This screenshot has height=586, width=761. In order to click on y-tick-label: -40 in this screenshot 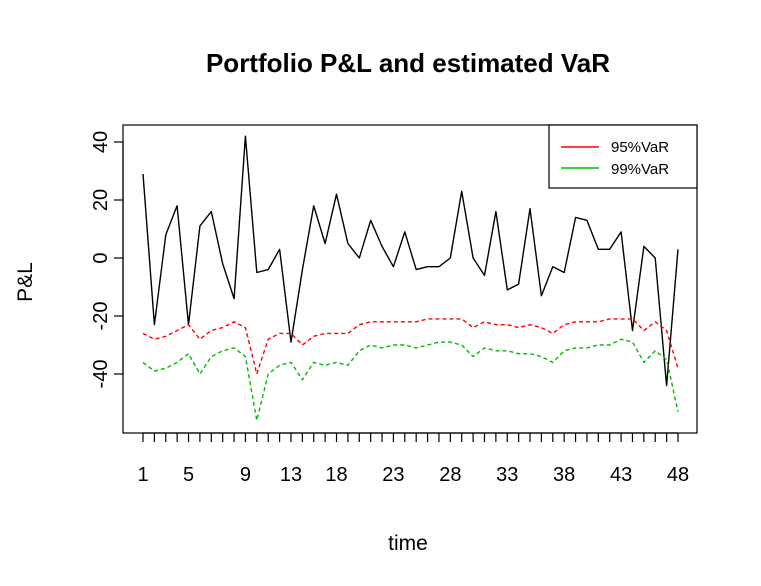, I will do `click(101, 374)`.